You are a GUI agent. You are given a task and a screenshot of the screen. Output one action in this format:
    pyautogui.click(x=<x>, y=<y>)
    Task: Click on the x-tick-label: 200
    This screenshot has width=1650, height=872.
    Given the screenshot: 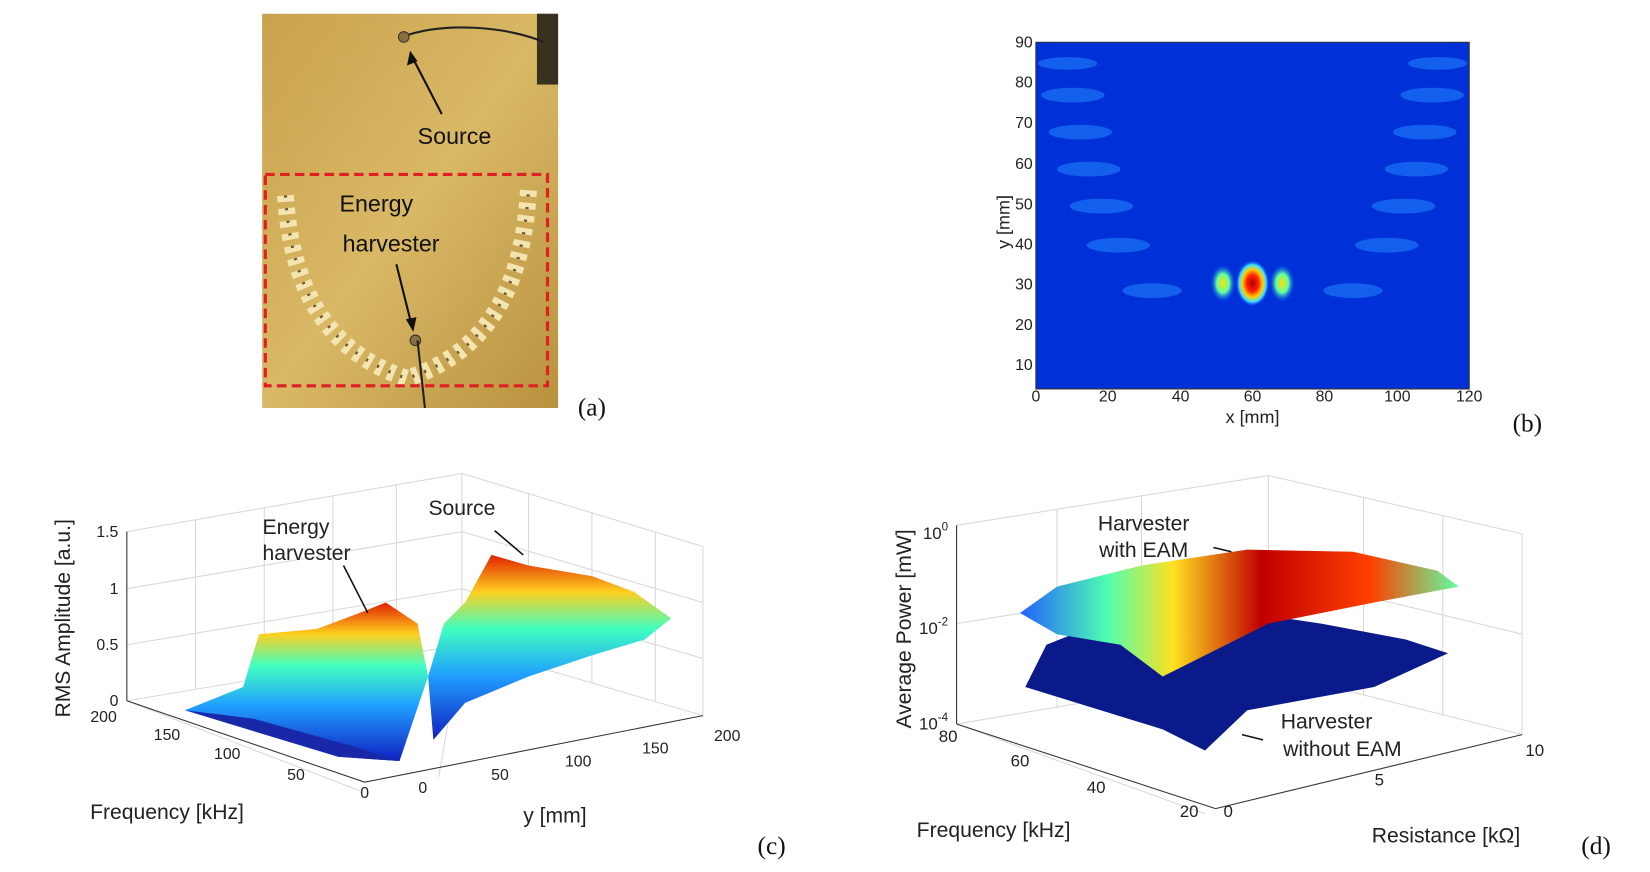 What is the action you would take?
    pyautogui.click(x=103, y=717)
    